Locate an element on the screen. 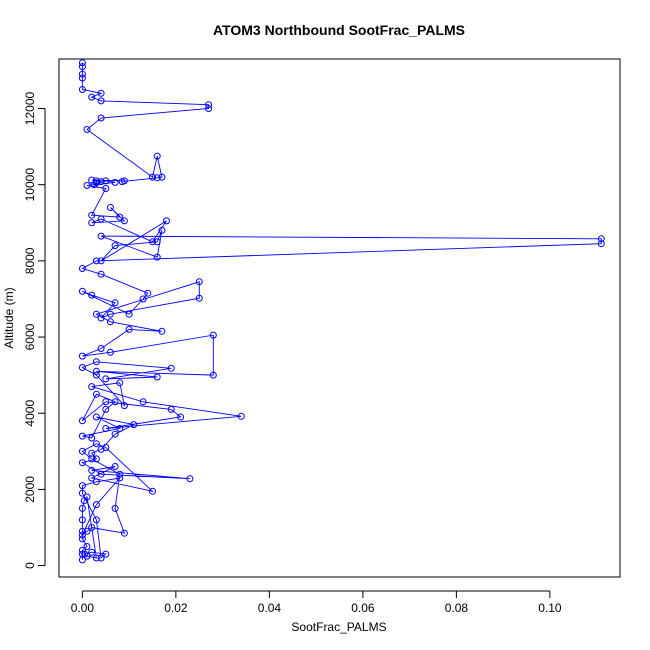 This screenshot has width=650, height=650. y-axis-label: Altitude (m) is located at coordinates (9, 317).